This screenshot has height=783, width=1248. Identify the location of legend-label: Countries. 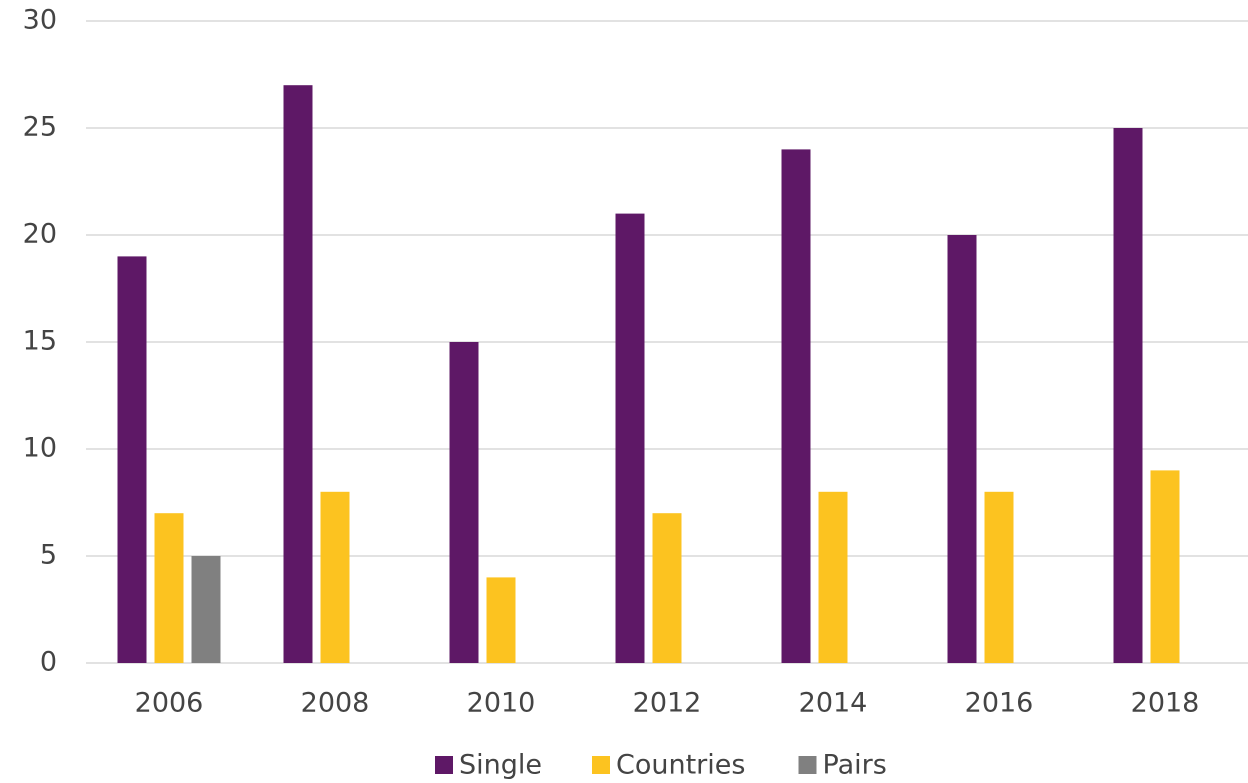
(680, 765).